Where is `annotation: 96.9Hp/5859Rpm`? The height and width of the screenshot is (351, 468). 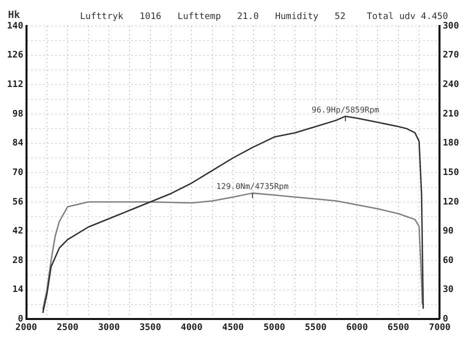 annotation: 96.9Hp/5859Rpm is located at coordinates (346, 109).